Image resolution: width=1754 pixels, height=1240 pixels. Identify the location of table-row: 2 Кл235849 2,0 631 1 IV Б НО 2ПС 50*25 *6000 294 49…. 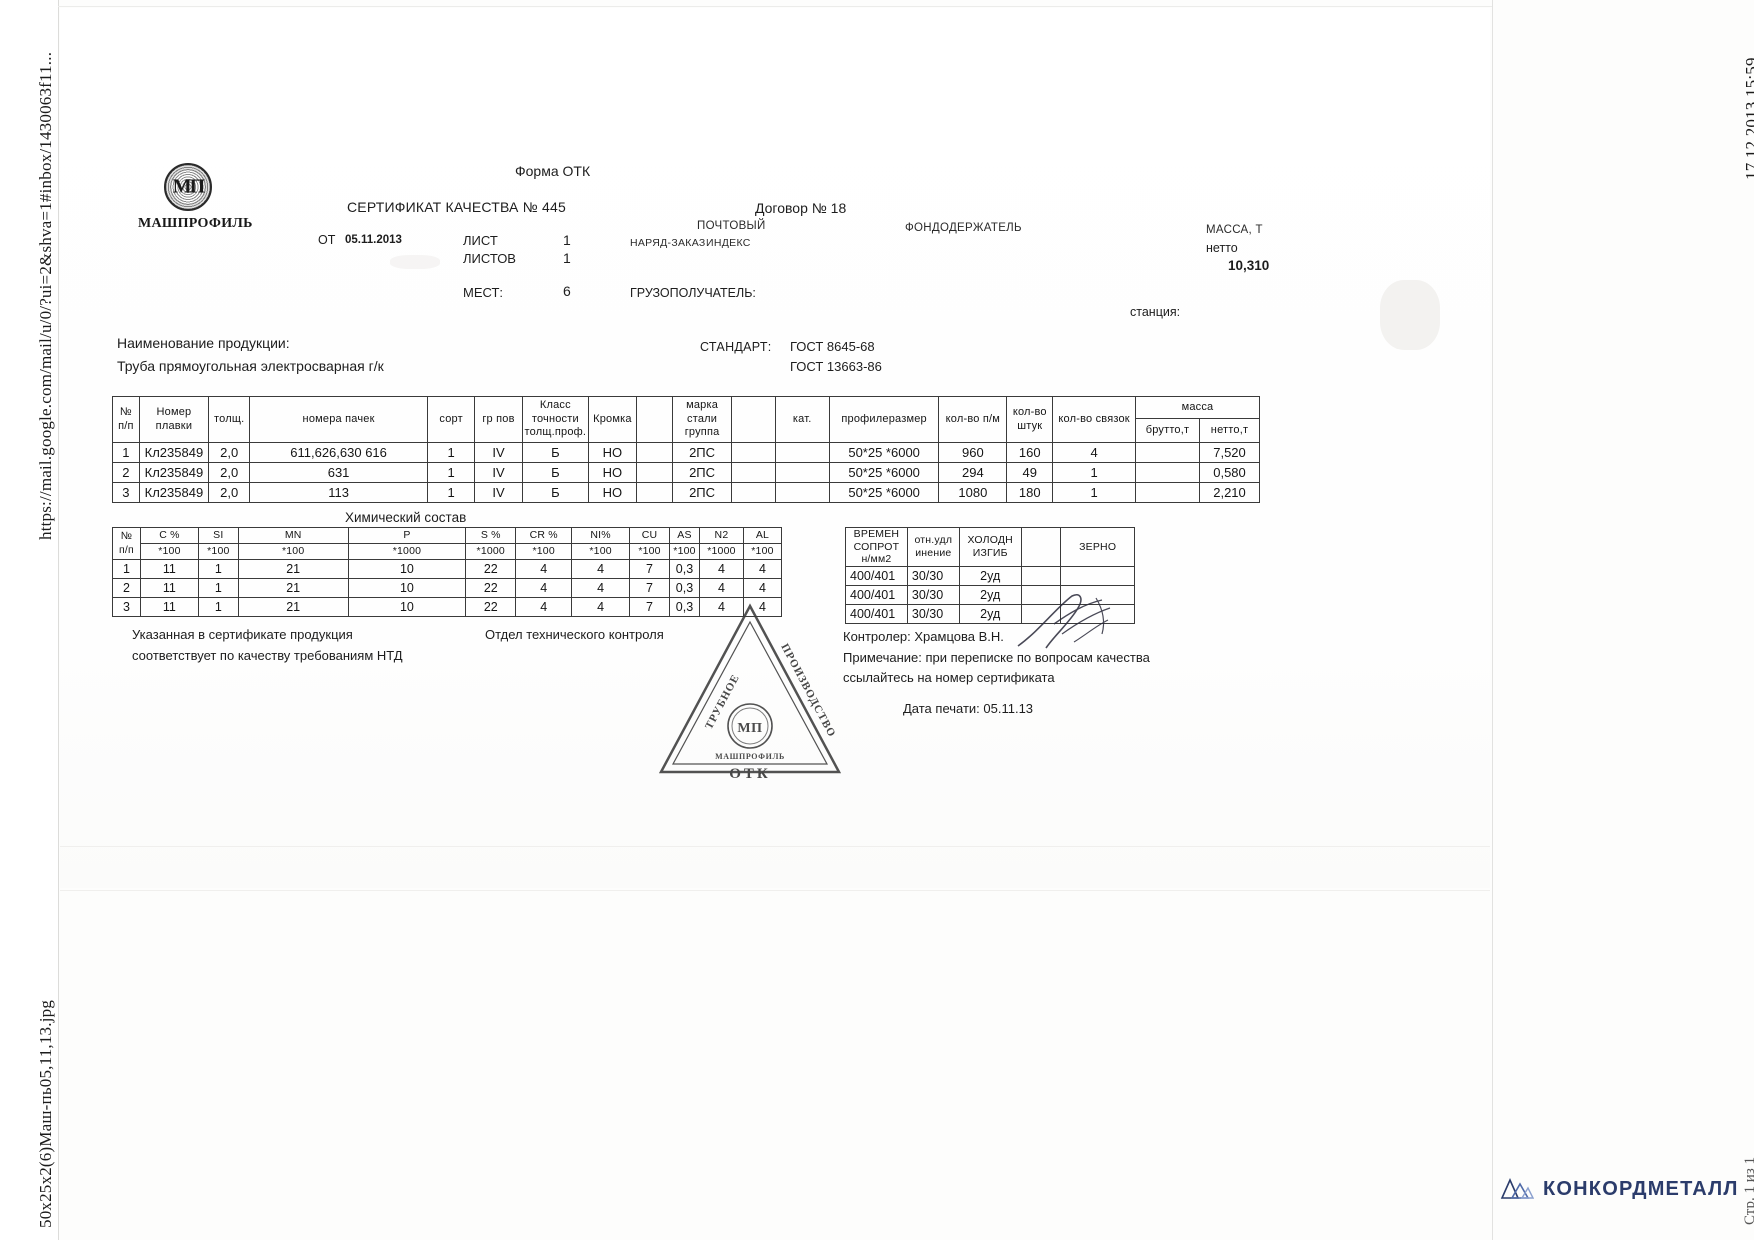
(686, 472).